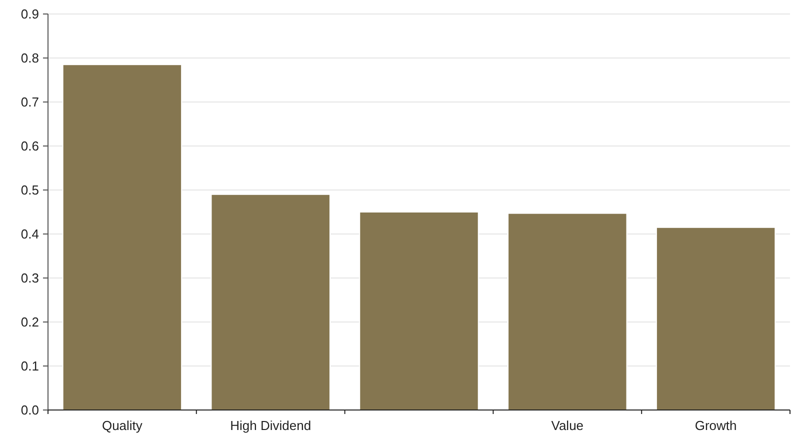  Describe the element at coordinates (29, 234) in the screenshot. I see `y-tick-label: 0.4` at that location.